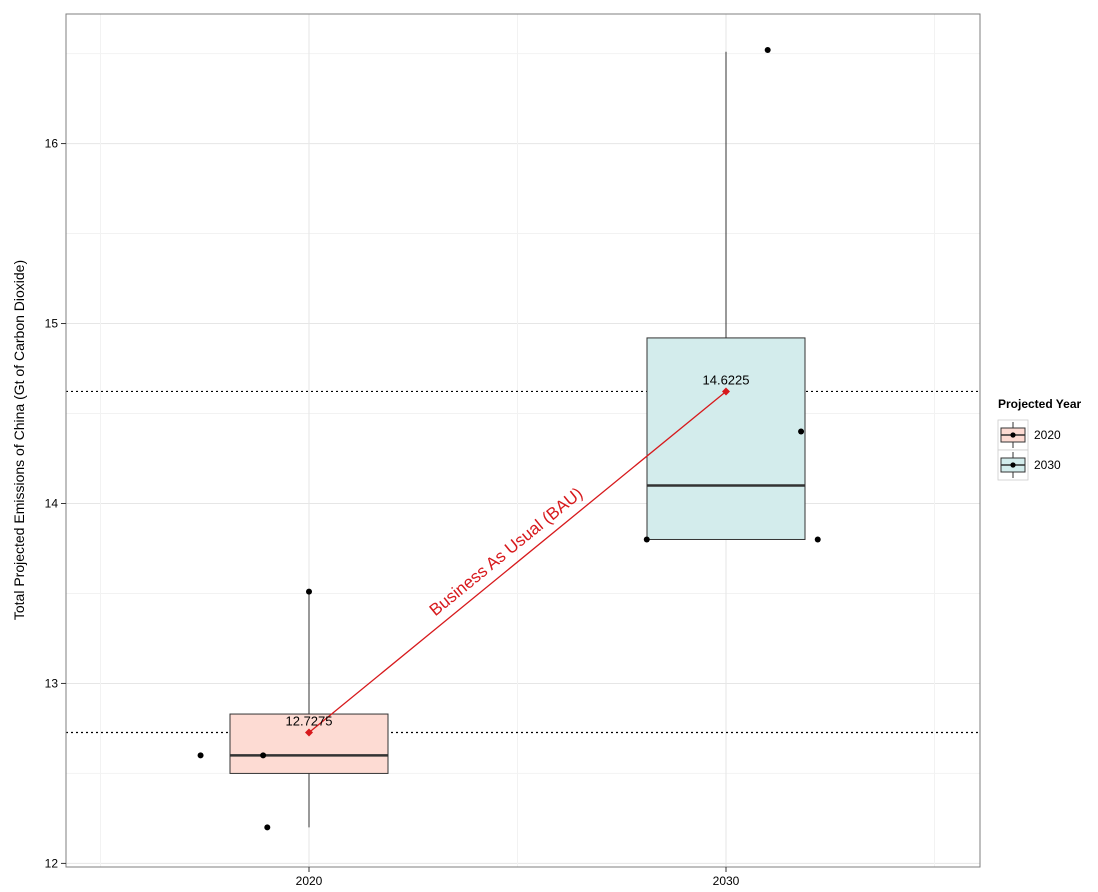 The image size is (1098, 892). Describe the element at coordinates (52, 324) in the screenshot. I see `y-tick-label: 15` at that location.